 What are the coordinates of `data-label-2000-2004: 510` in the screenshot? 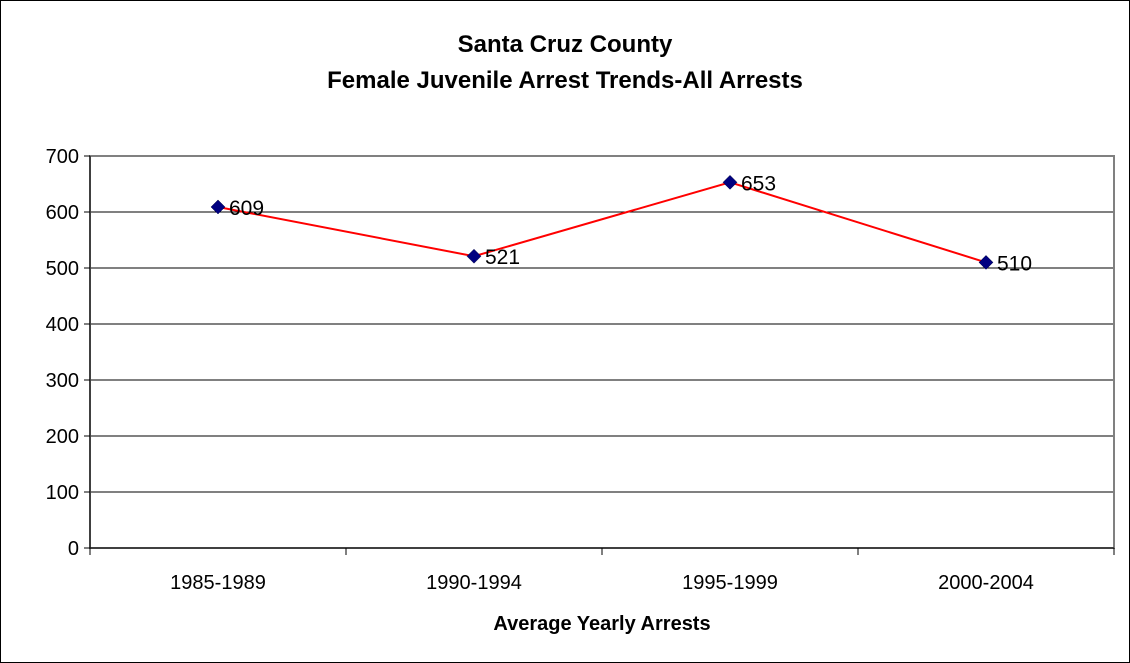 It's located at (1014, 263).